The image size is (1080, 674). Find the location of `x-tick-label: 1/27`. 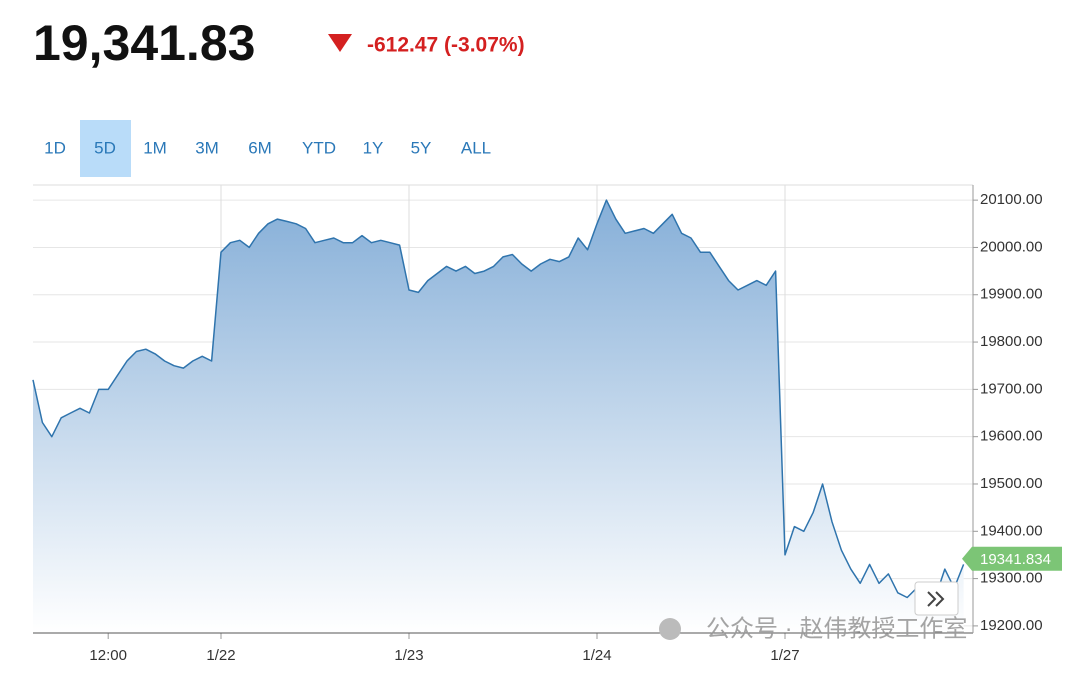

x-tick-label: 1/27 is located at coordinates (784, 655).